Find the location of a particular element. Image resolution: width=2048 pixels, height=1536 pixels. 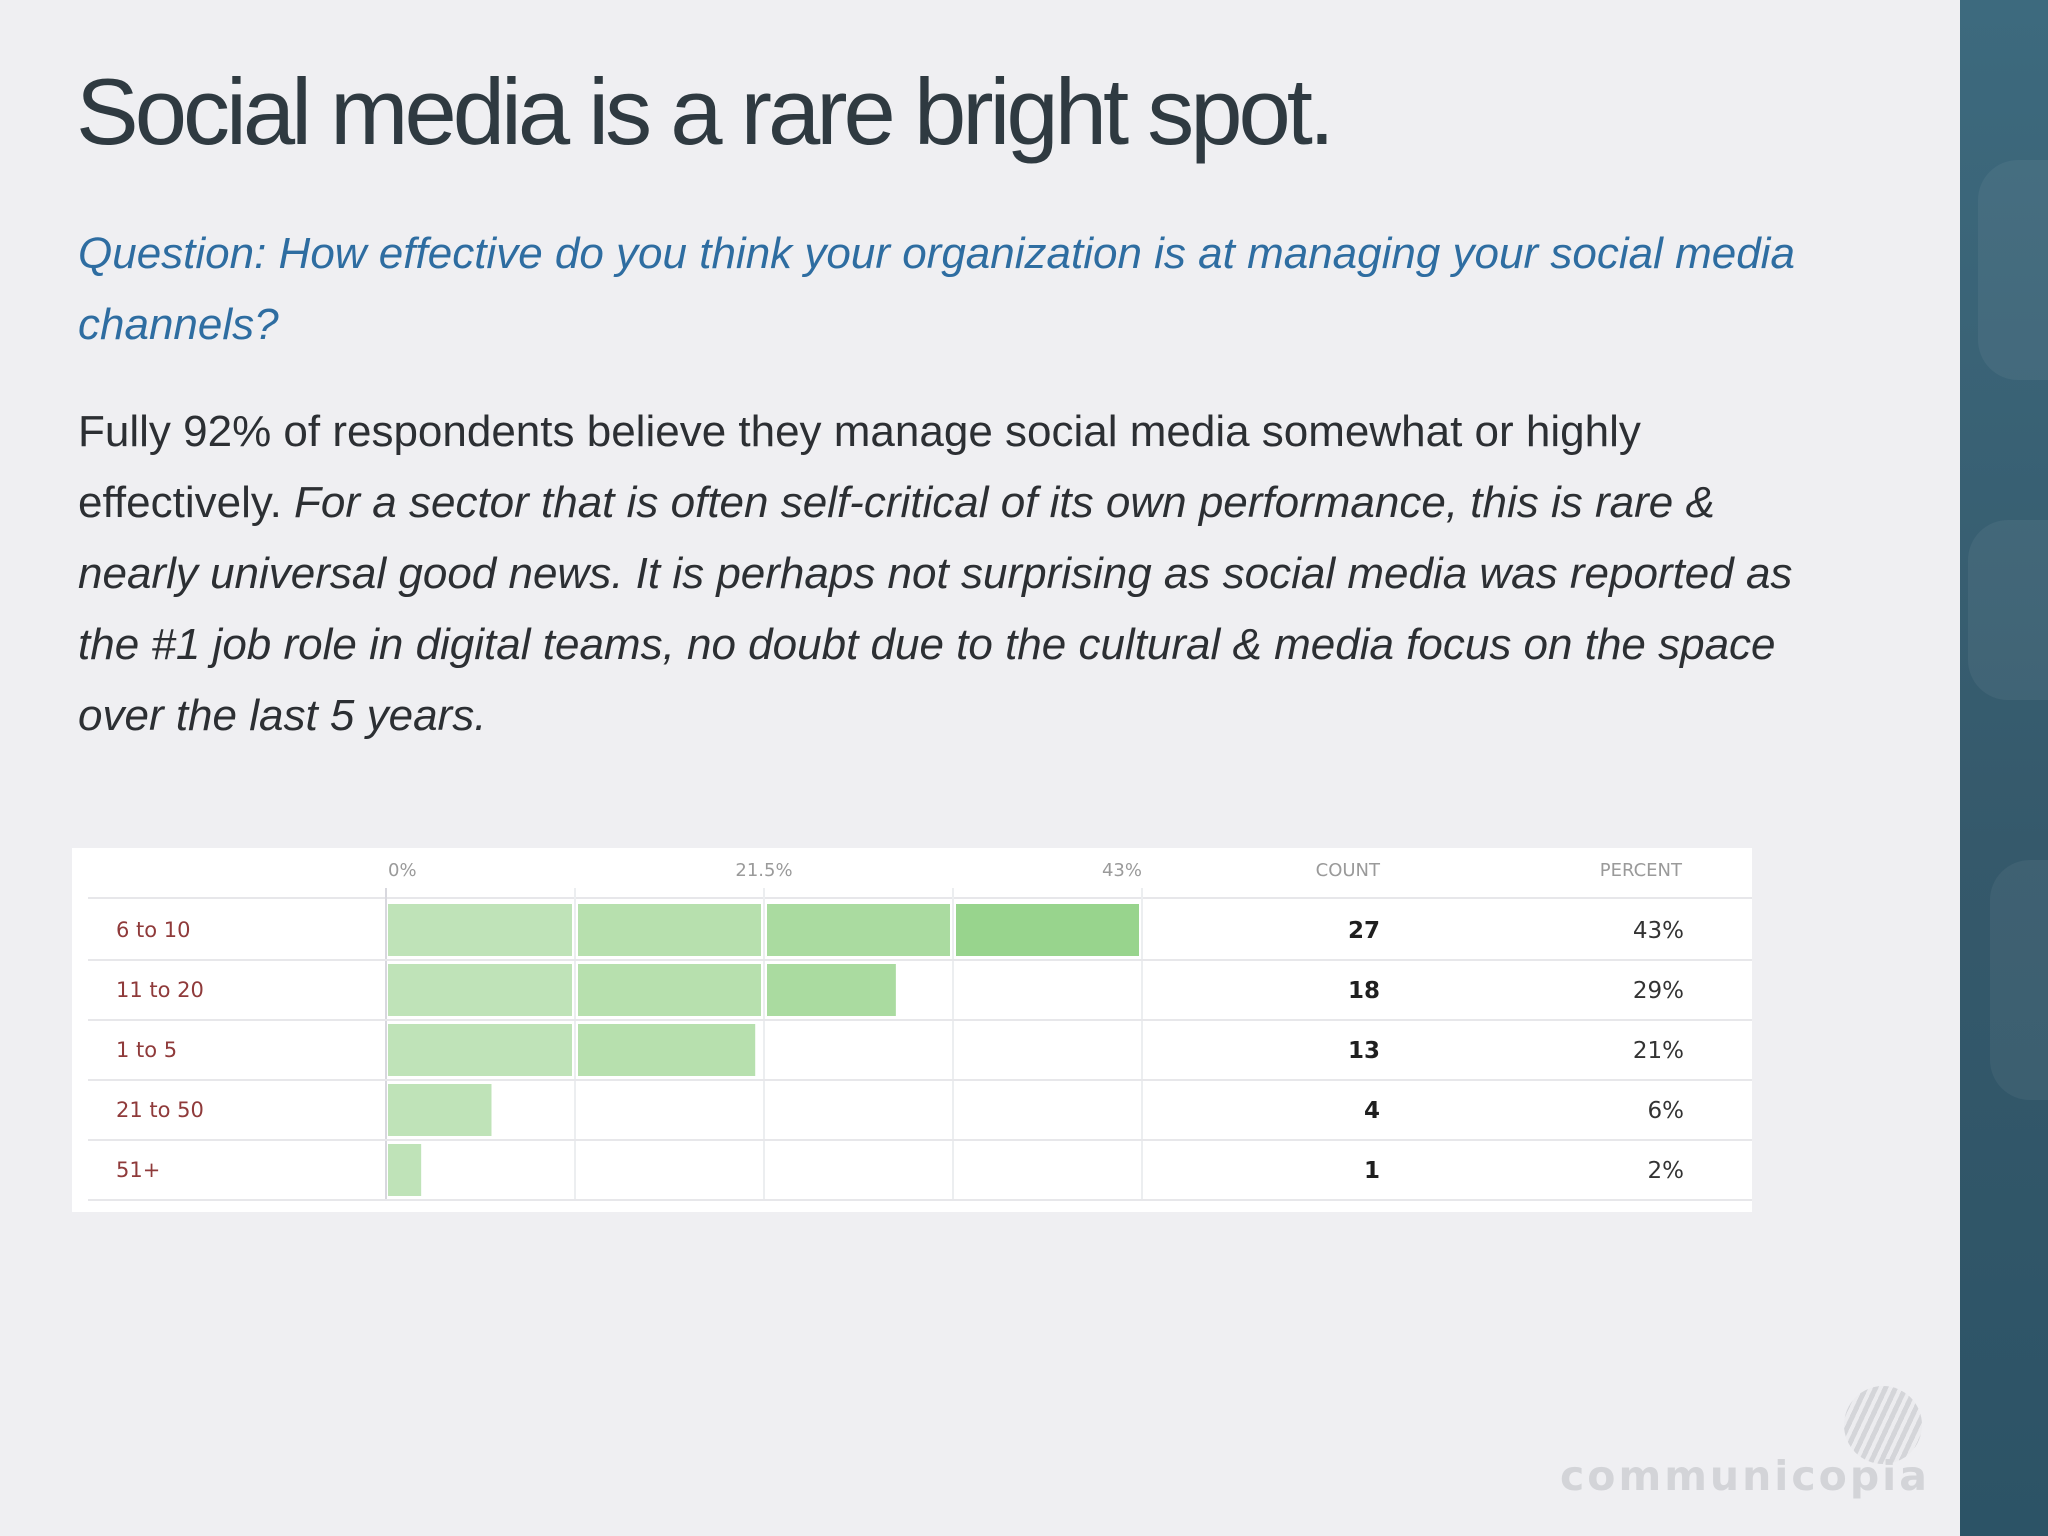

axis-tick-label: 43% is located at coordinates (1122, 870).